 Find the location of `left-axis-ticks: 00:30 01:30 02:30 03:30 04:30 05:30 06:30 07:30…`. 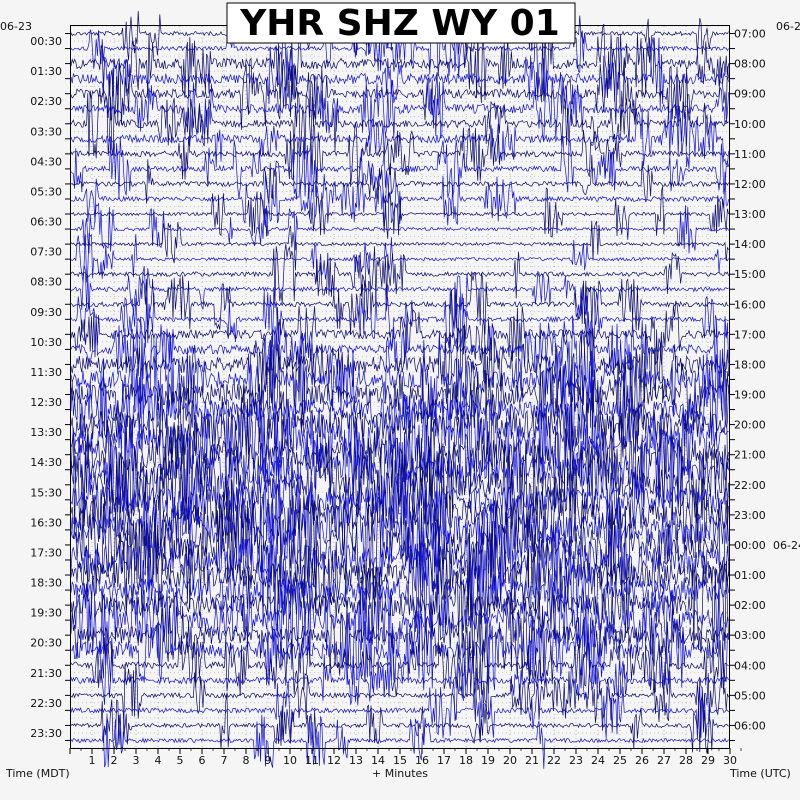

left-axis-ticks: 00:30 01:30 02:30 03:30 04:30 05:30 06:30 07:30… is located at coordinates (50, 387).